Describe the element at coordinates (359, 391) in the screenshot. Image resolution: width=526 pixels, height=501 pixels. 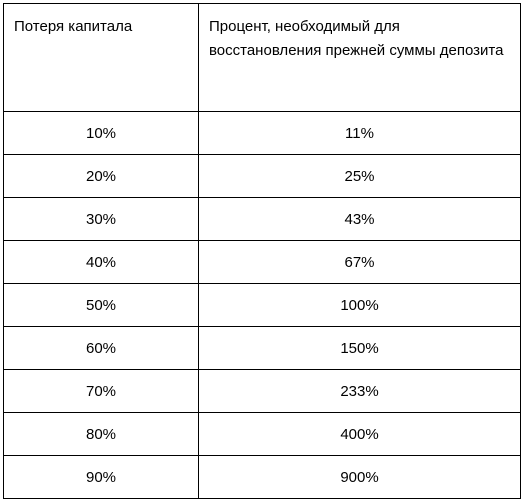
I see `recovery-cell: 233%` at that location.